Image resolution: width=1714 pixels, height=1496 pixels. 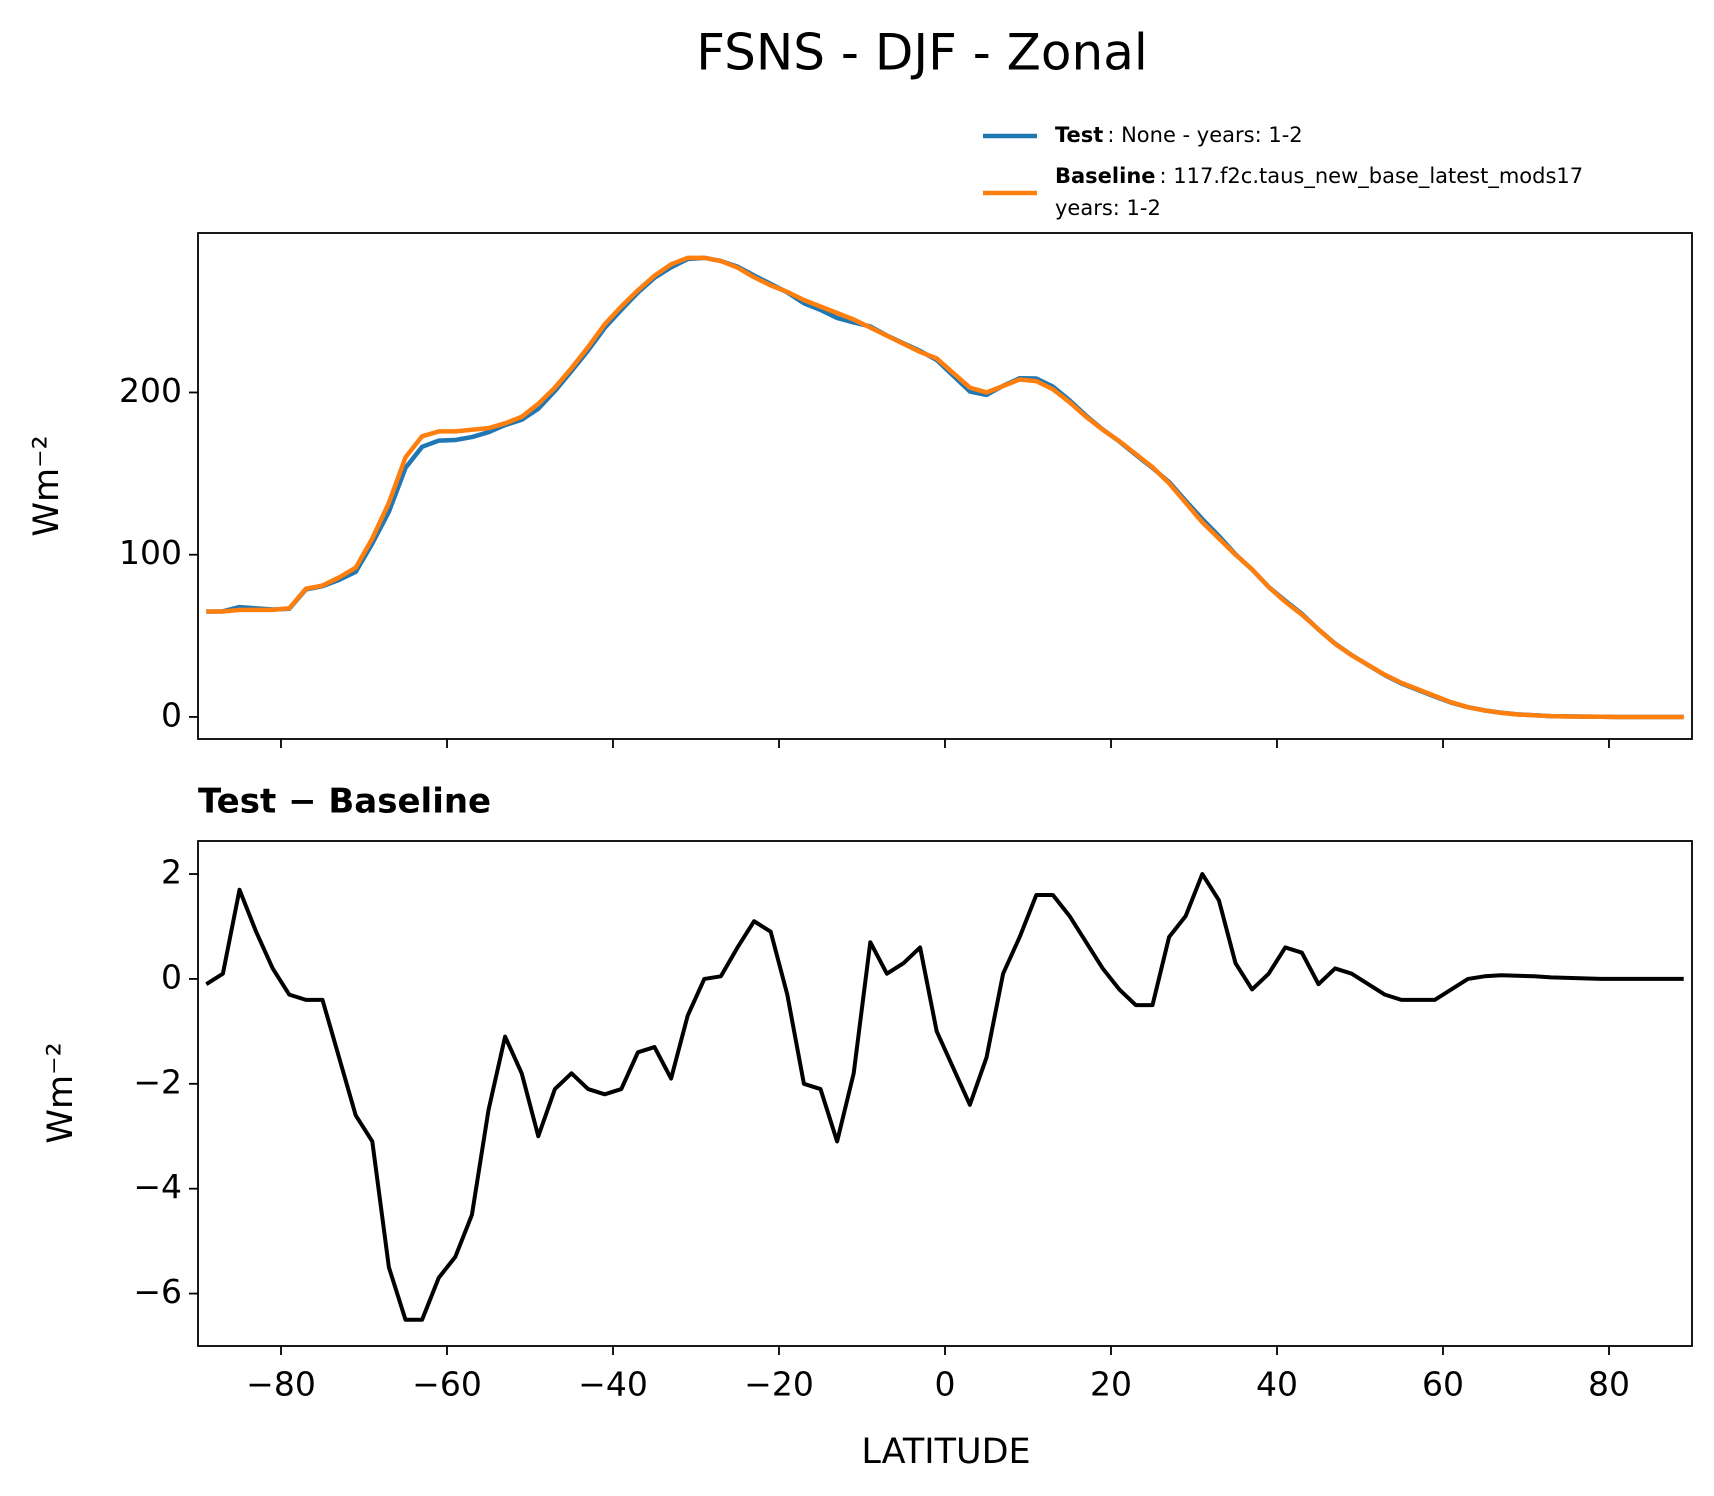 What do you see at coordinates (613, 1384) in the screenshot?
I see `x-tick-label: −40` at bounding box center [613, 1384].